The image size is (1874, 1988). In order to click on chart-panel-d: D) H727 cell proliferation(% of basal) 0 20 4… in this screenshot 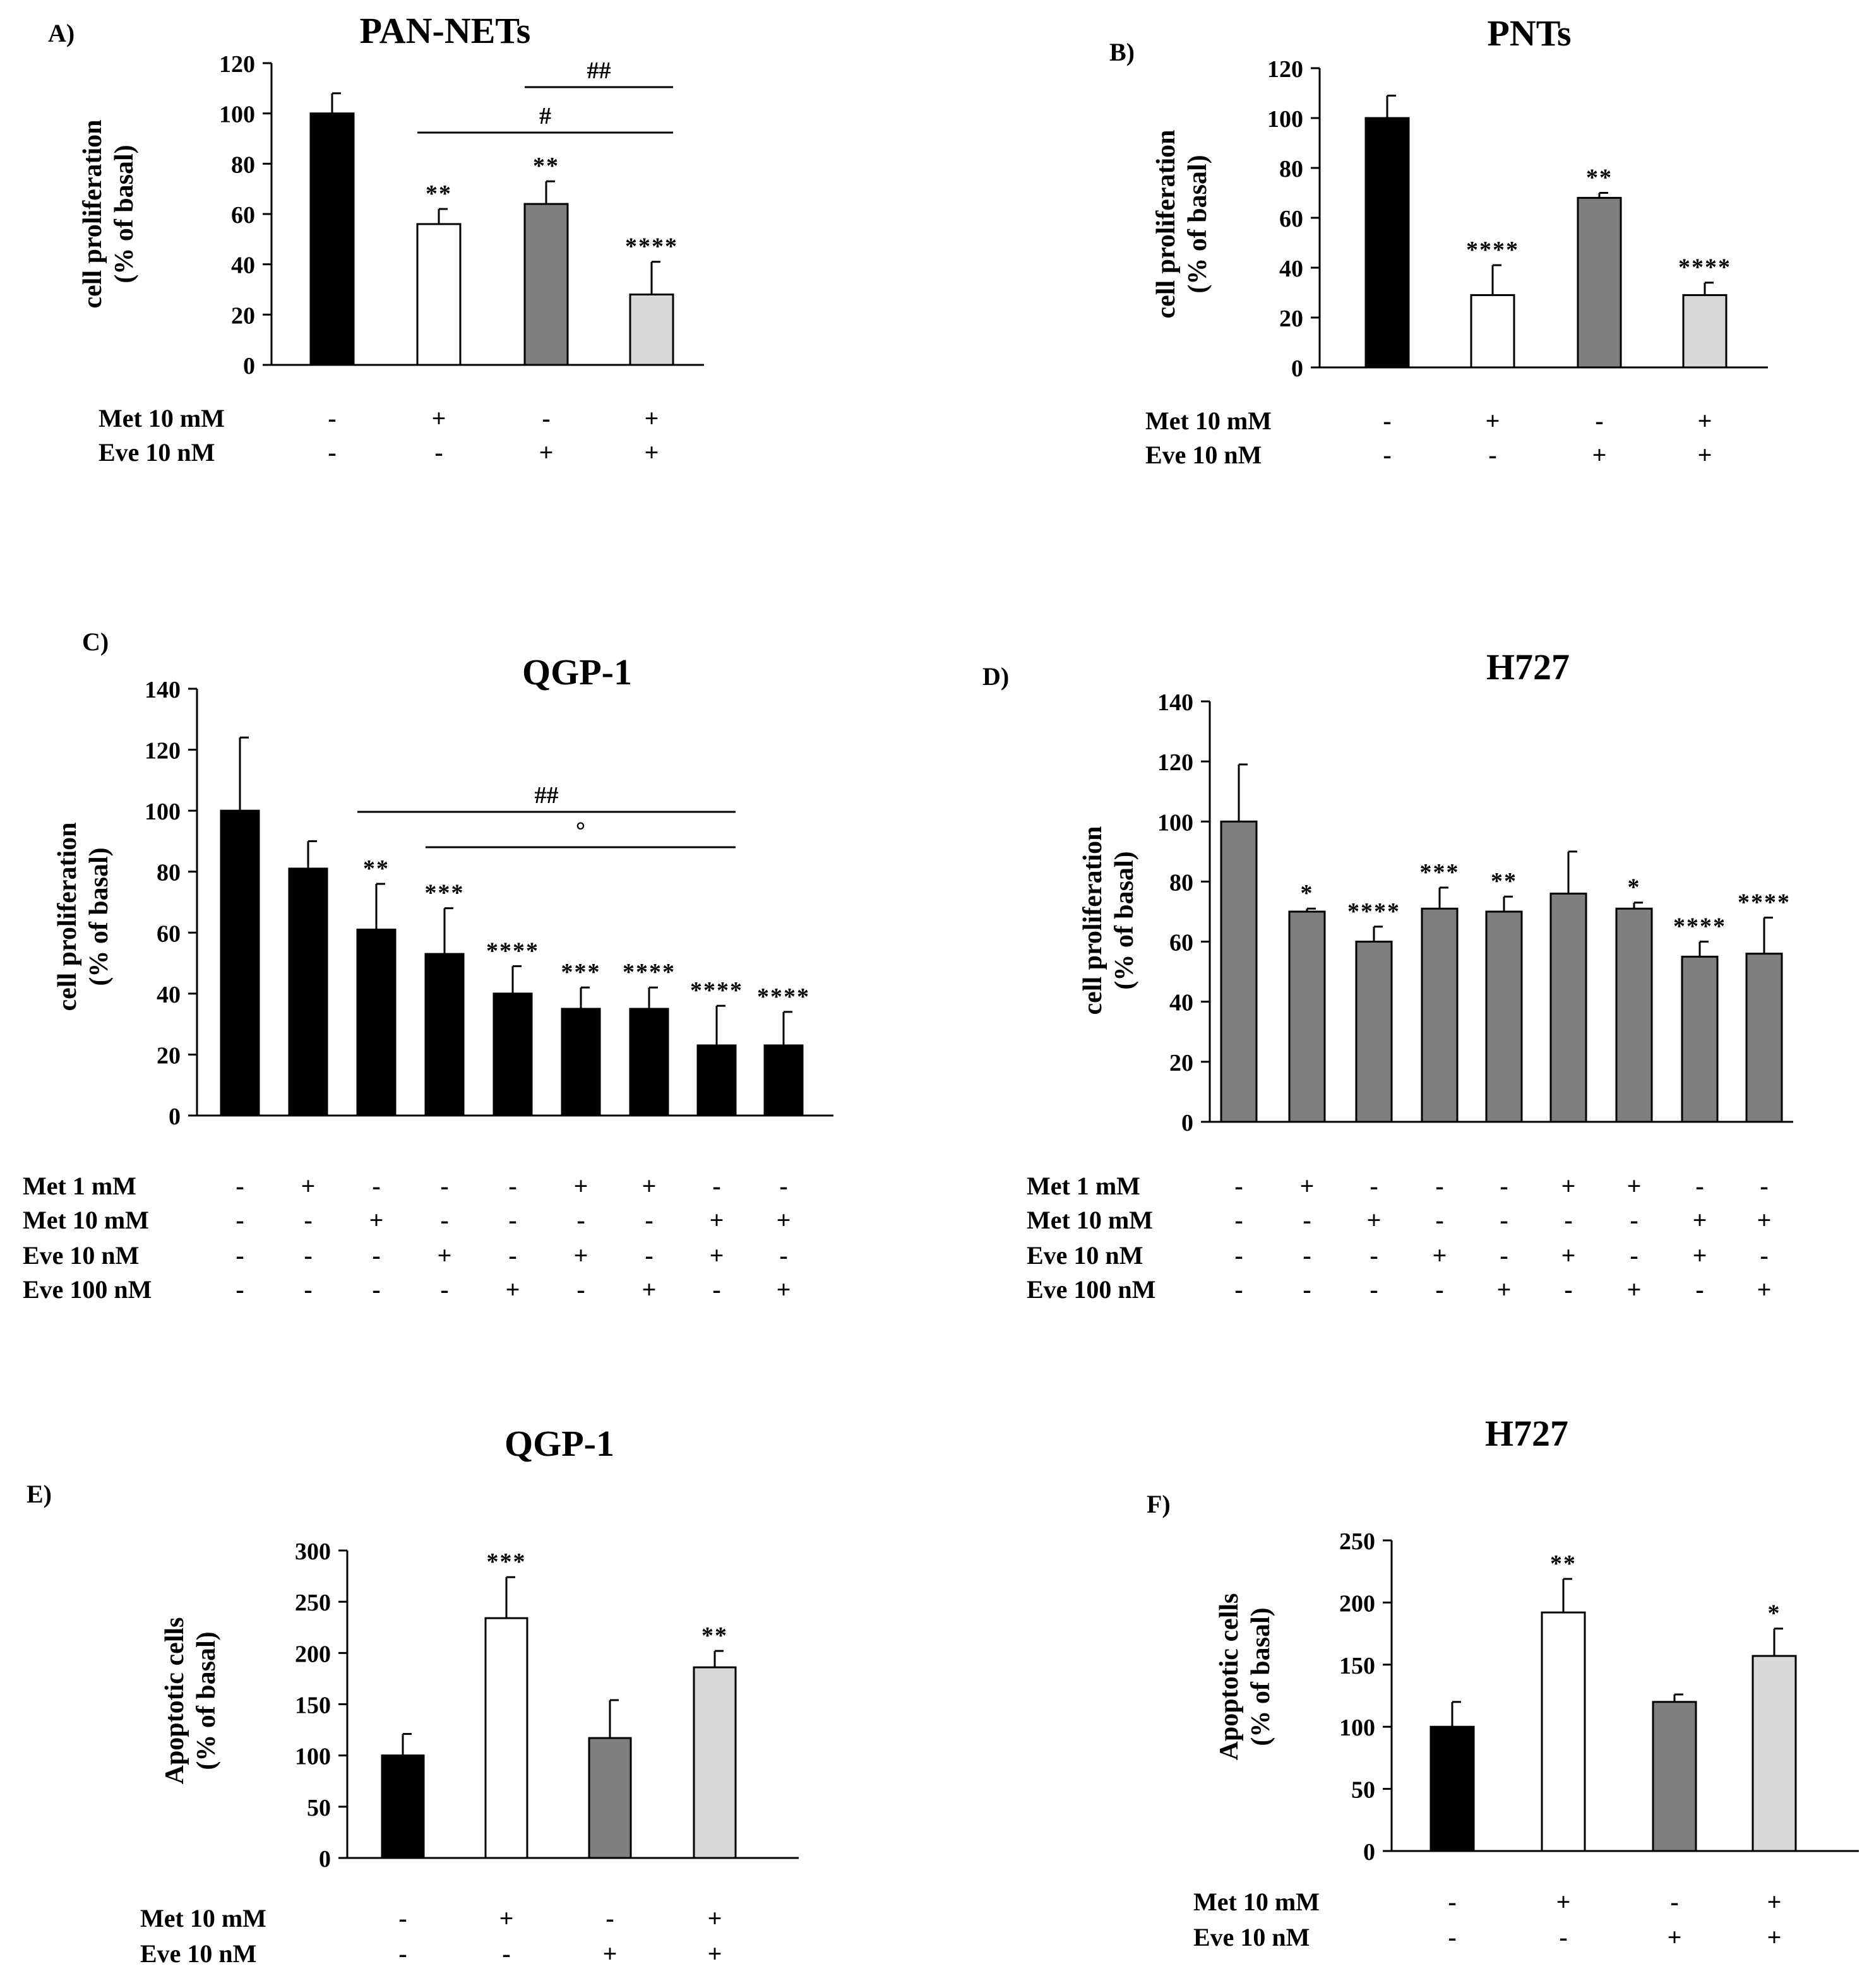, I will do `click(1388, 975)`.